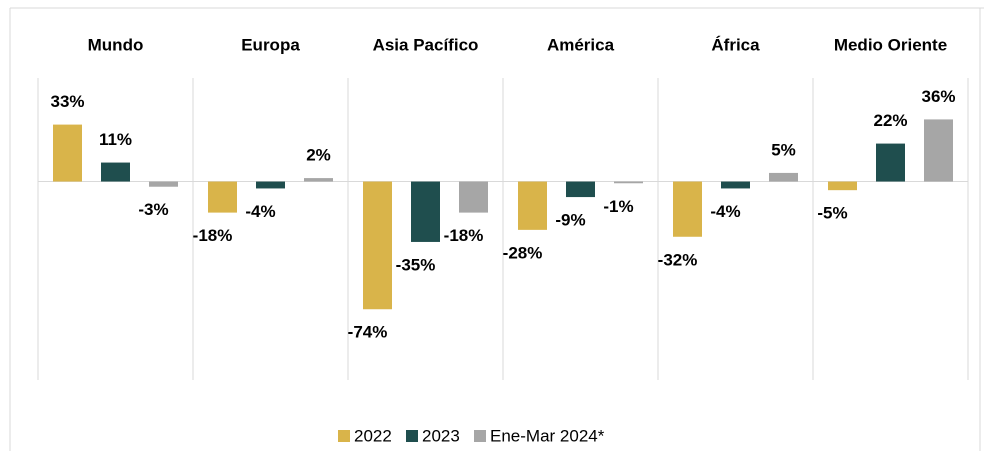 This screenshot has height=451, width=984. What do you see at coordinates (116, 44) in the screenshot?
I see `category-label: Mundo` at bounding box center [116, 44].